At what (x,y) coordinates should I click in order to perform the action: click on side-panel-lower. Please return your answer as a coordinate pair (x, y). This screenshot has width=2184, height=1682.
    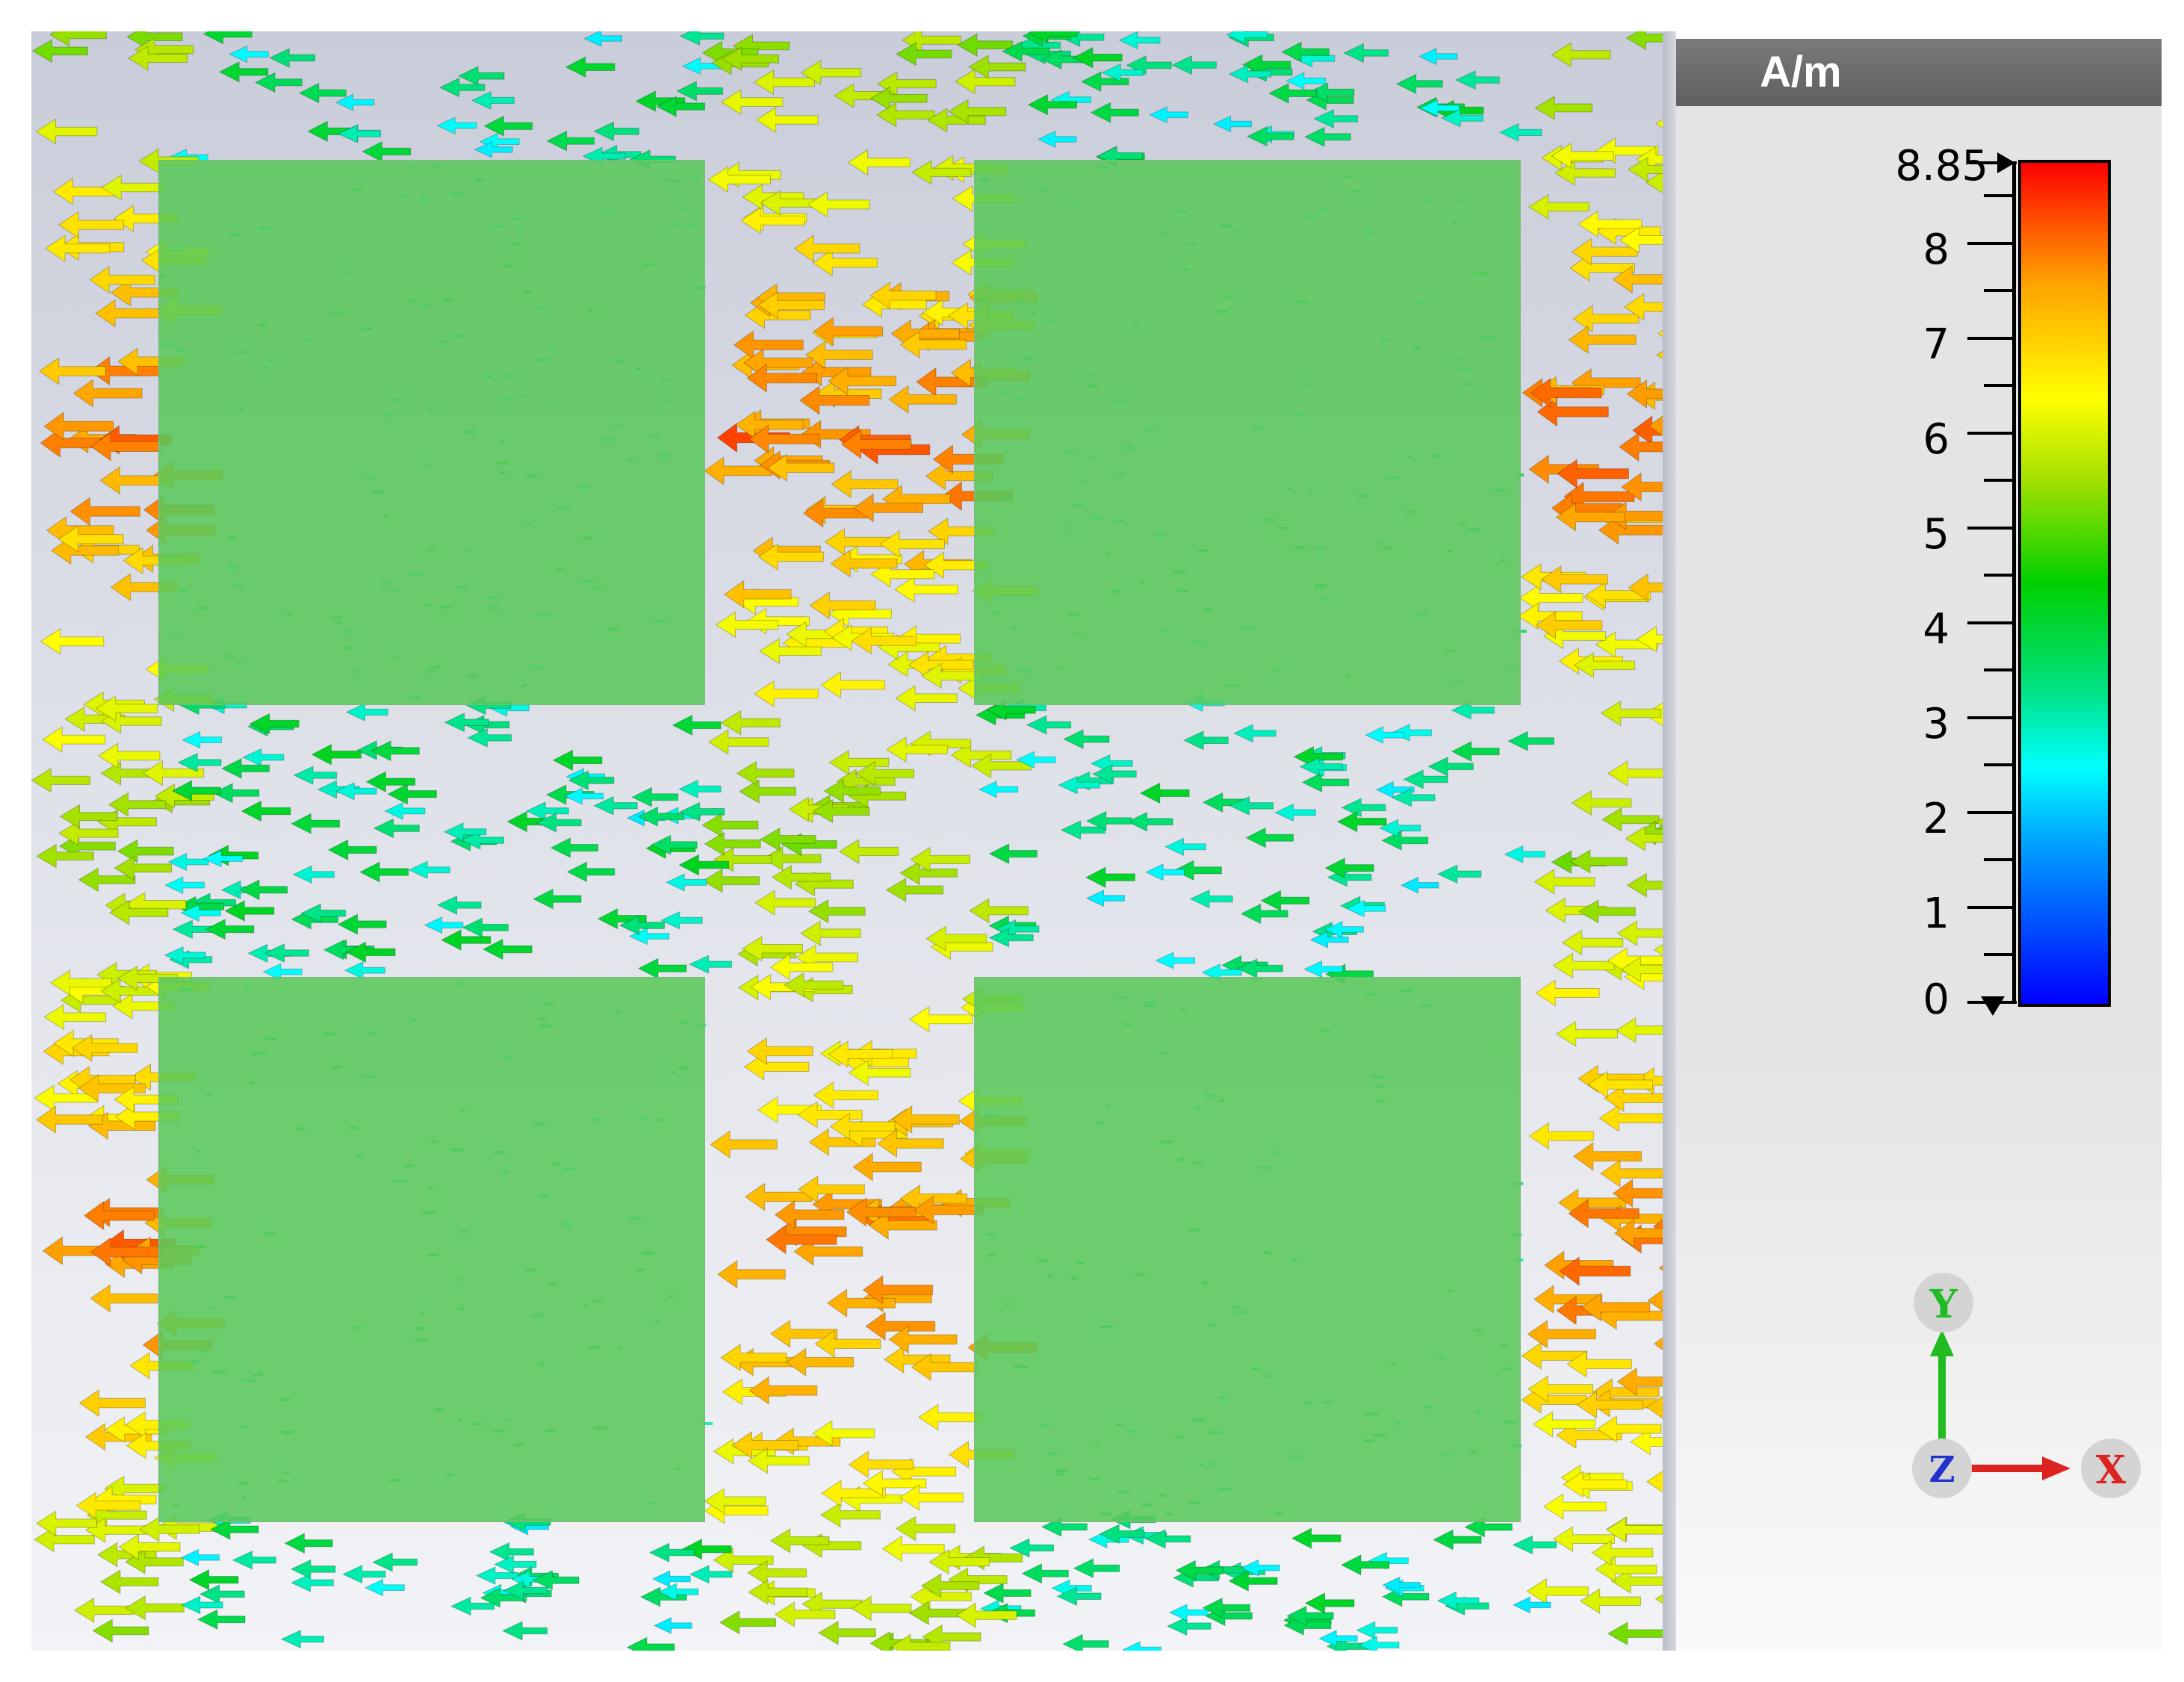
    Looking at the image, I should click on (1919, 1353).